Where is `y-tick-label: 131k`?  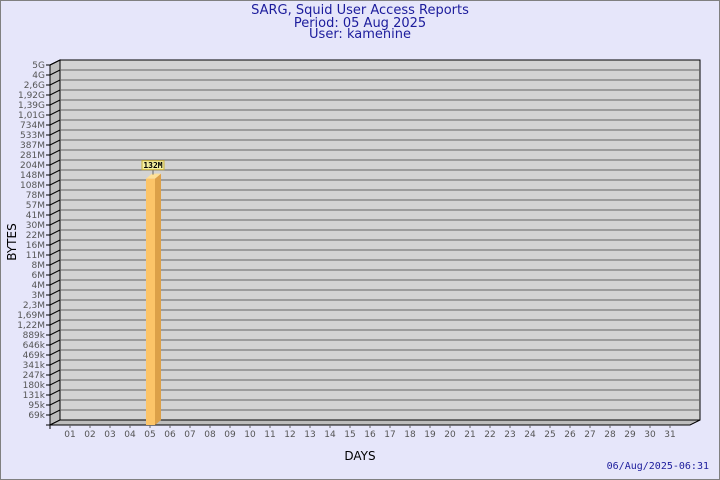
y-tick-label: 131k is located at coordinates (34, 396).